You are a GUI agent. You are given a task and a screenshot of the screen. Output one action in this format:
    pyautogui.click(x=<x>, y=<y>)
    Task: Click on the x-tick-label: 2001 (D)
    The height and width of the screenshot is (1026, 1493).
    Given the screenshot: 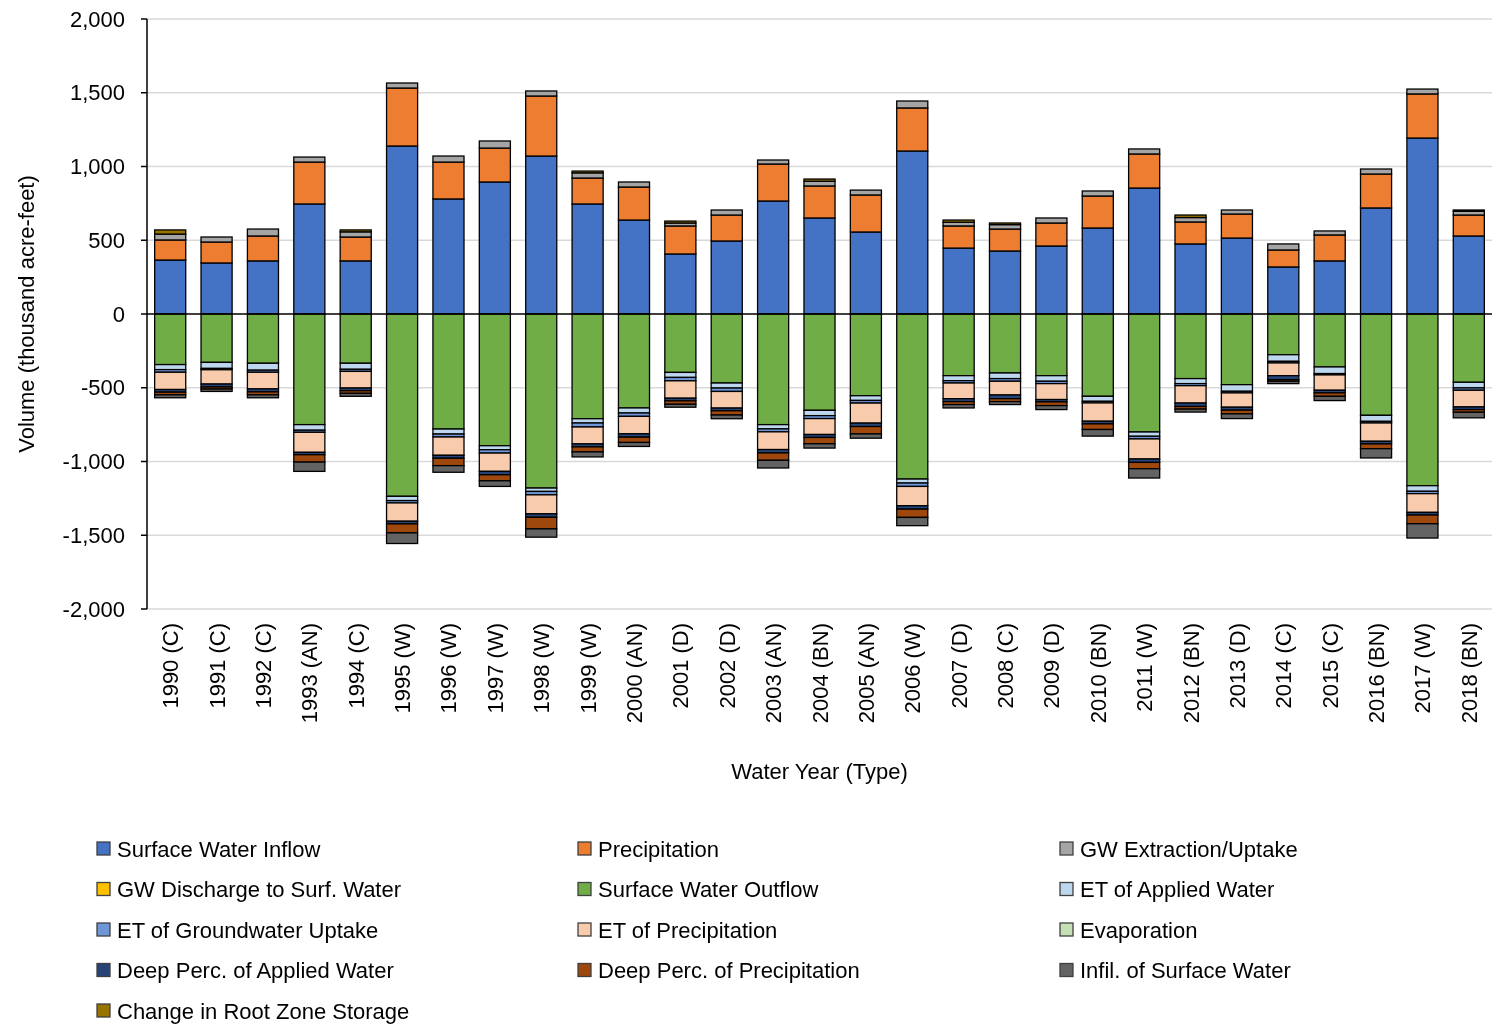 What is the action you would take?
    pyautogui.click(x=681, y=666)
    